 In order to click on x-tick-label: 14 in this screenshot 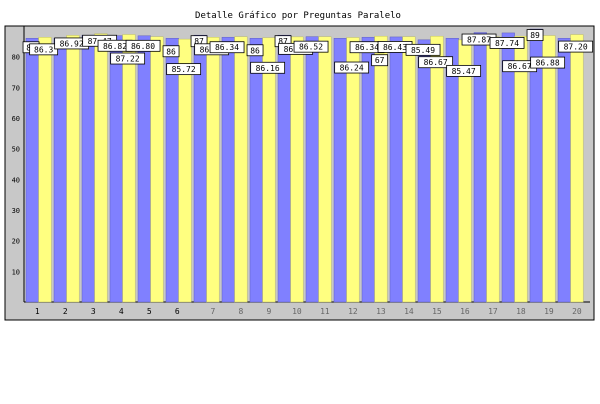, I will do `click(409, 311)`.